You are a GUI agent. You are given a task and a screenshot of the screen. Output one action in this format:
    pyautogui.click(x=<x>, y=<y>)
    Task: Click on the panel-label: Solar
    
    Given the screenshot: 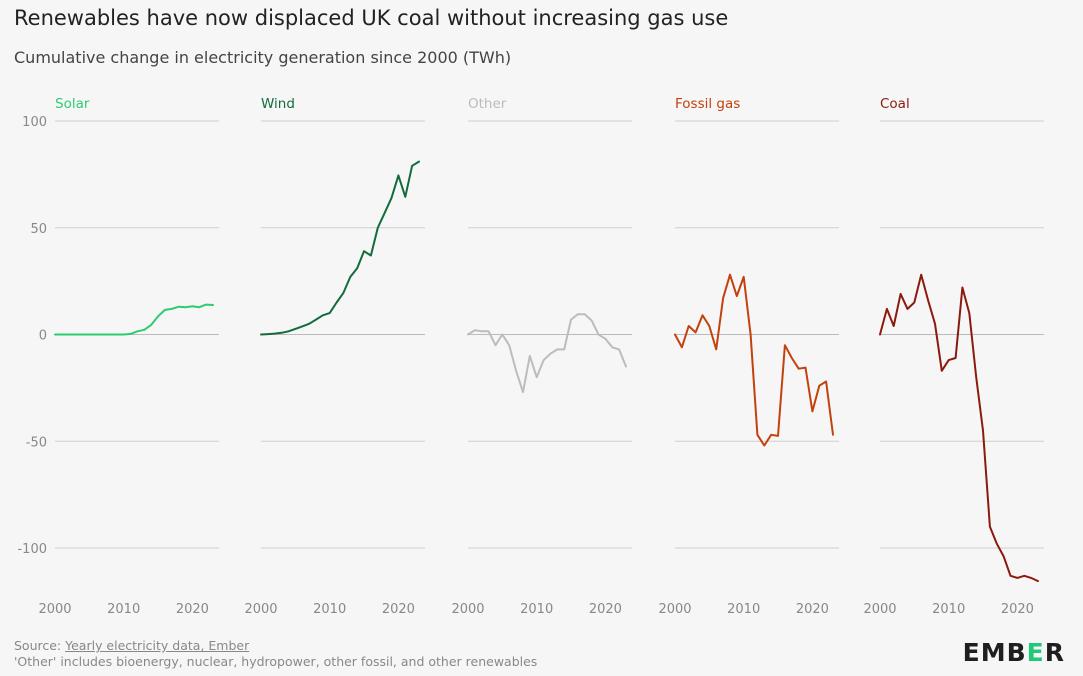 What is the action you would take?
    pyautogui.click(x=72, y=104)
    